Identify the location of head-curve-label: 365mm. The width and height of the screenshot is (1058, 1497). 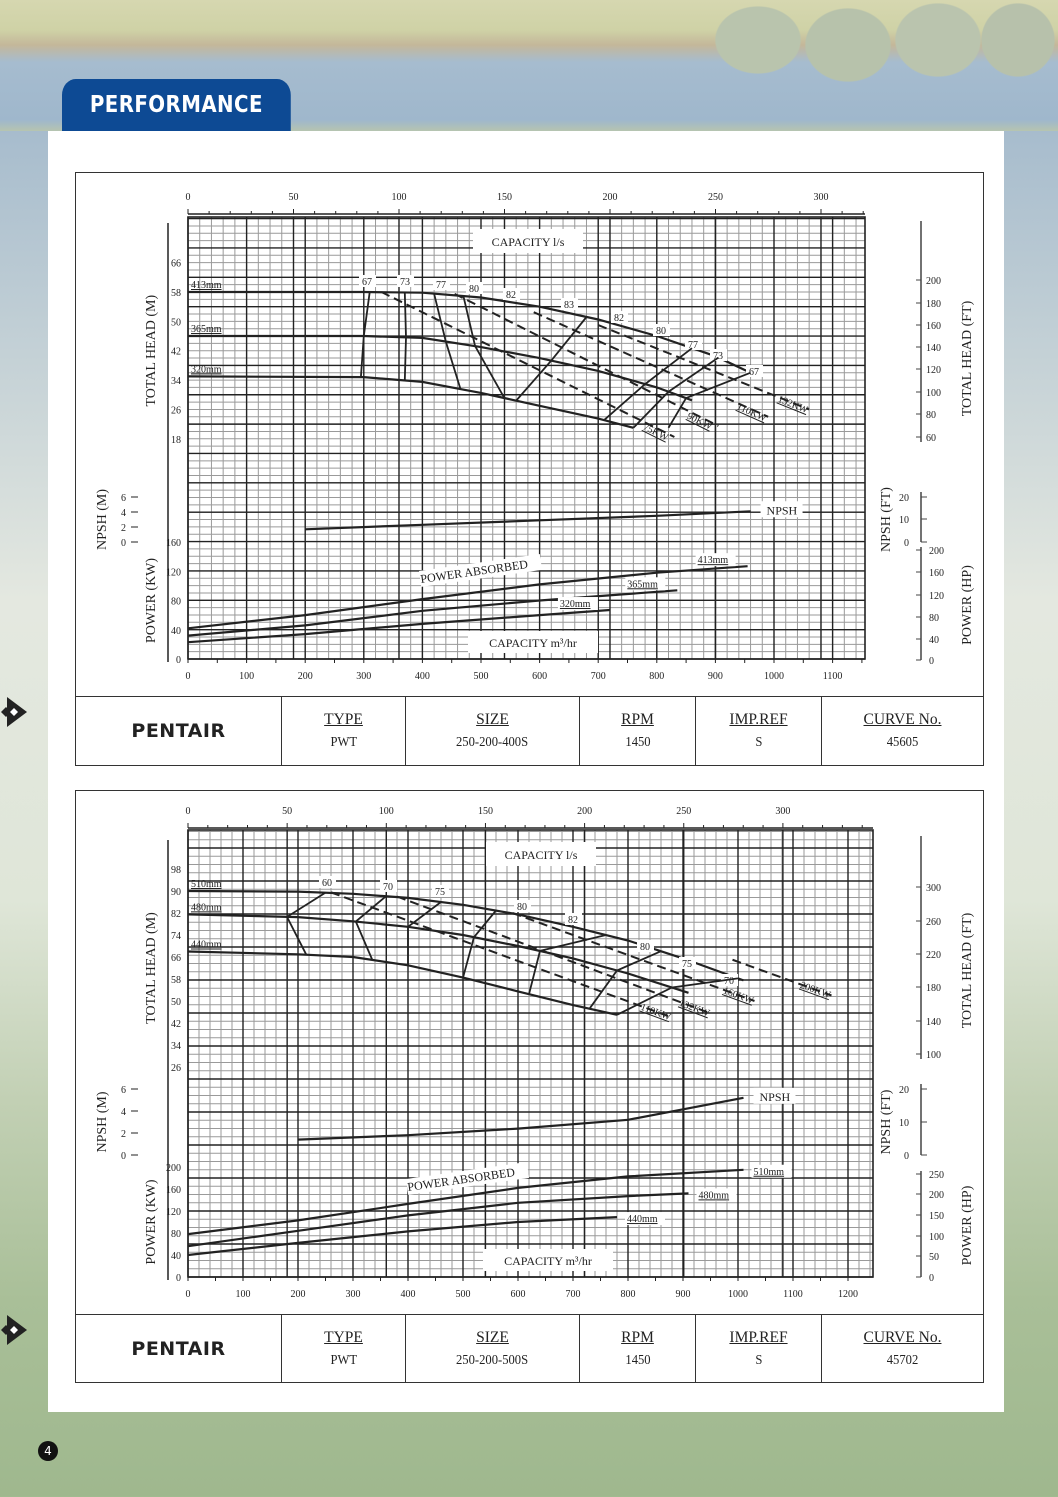
(206, 329).